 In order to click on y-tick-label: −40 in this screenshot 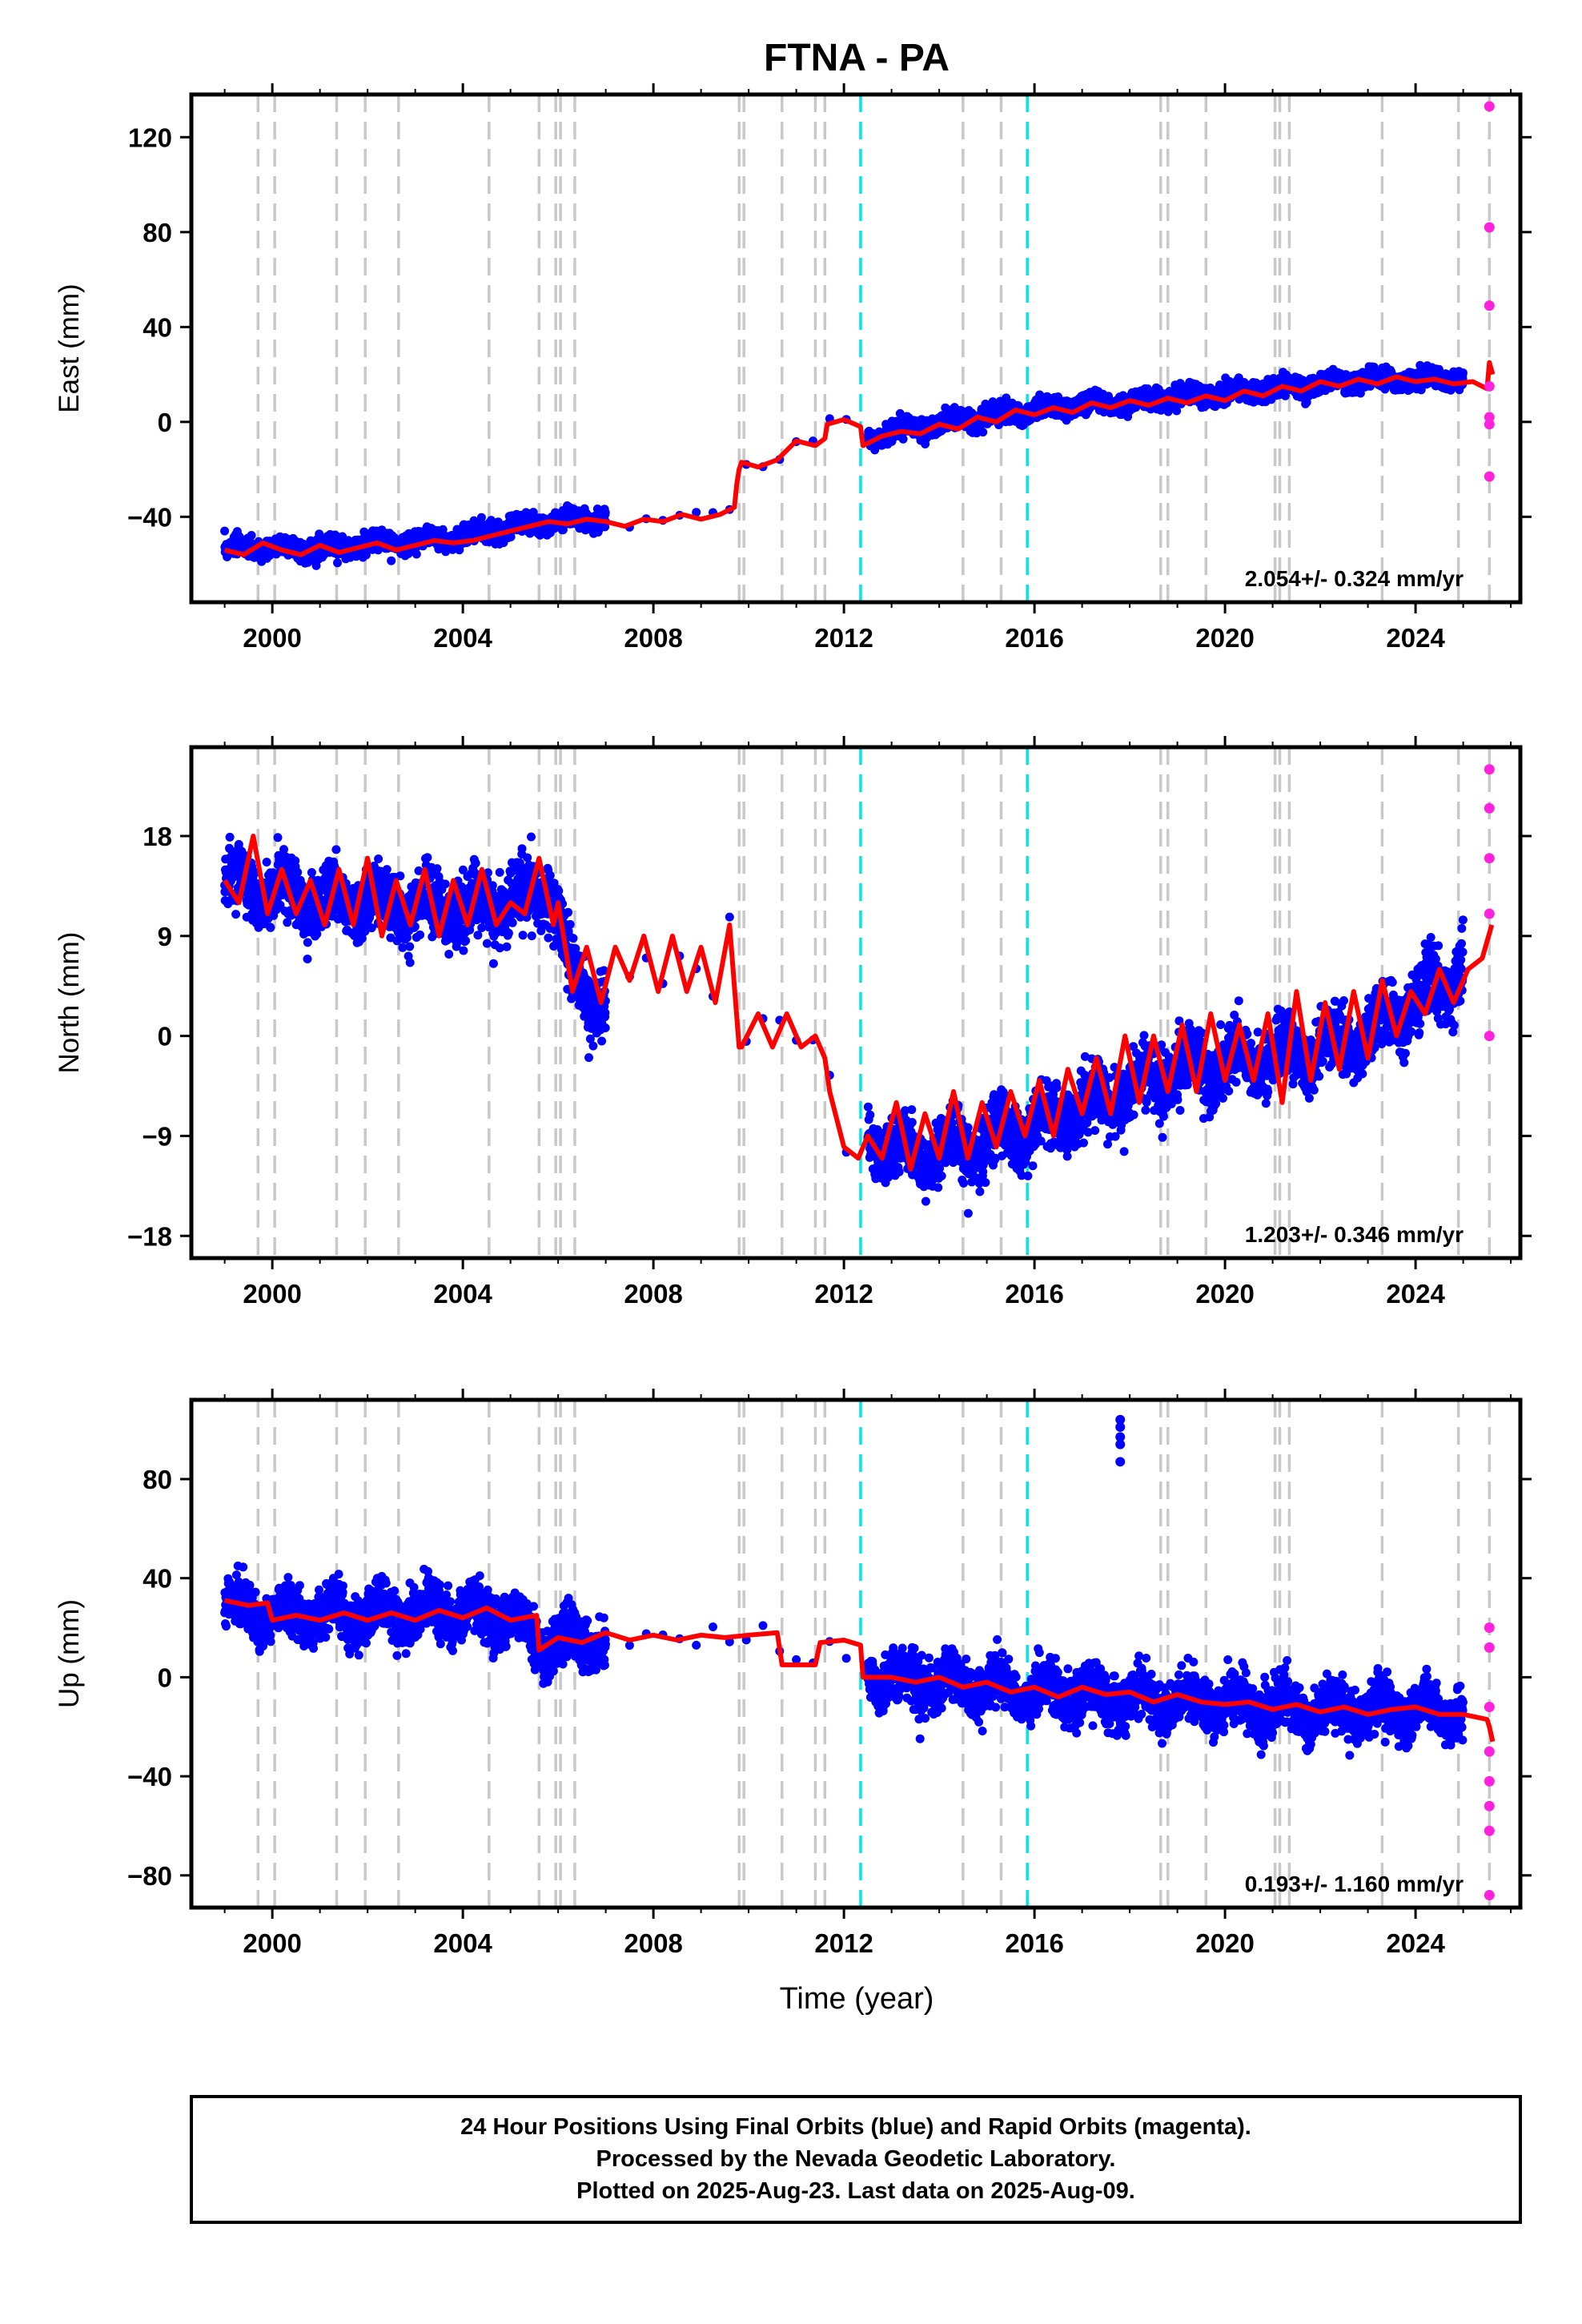, I will do `click(149, 517)`.